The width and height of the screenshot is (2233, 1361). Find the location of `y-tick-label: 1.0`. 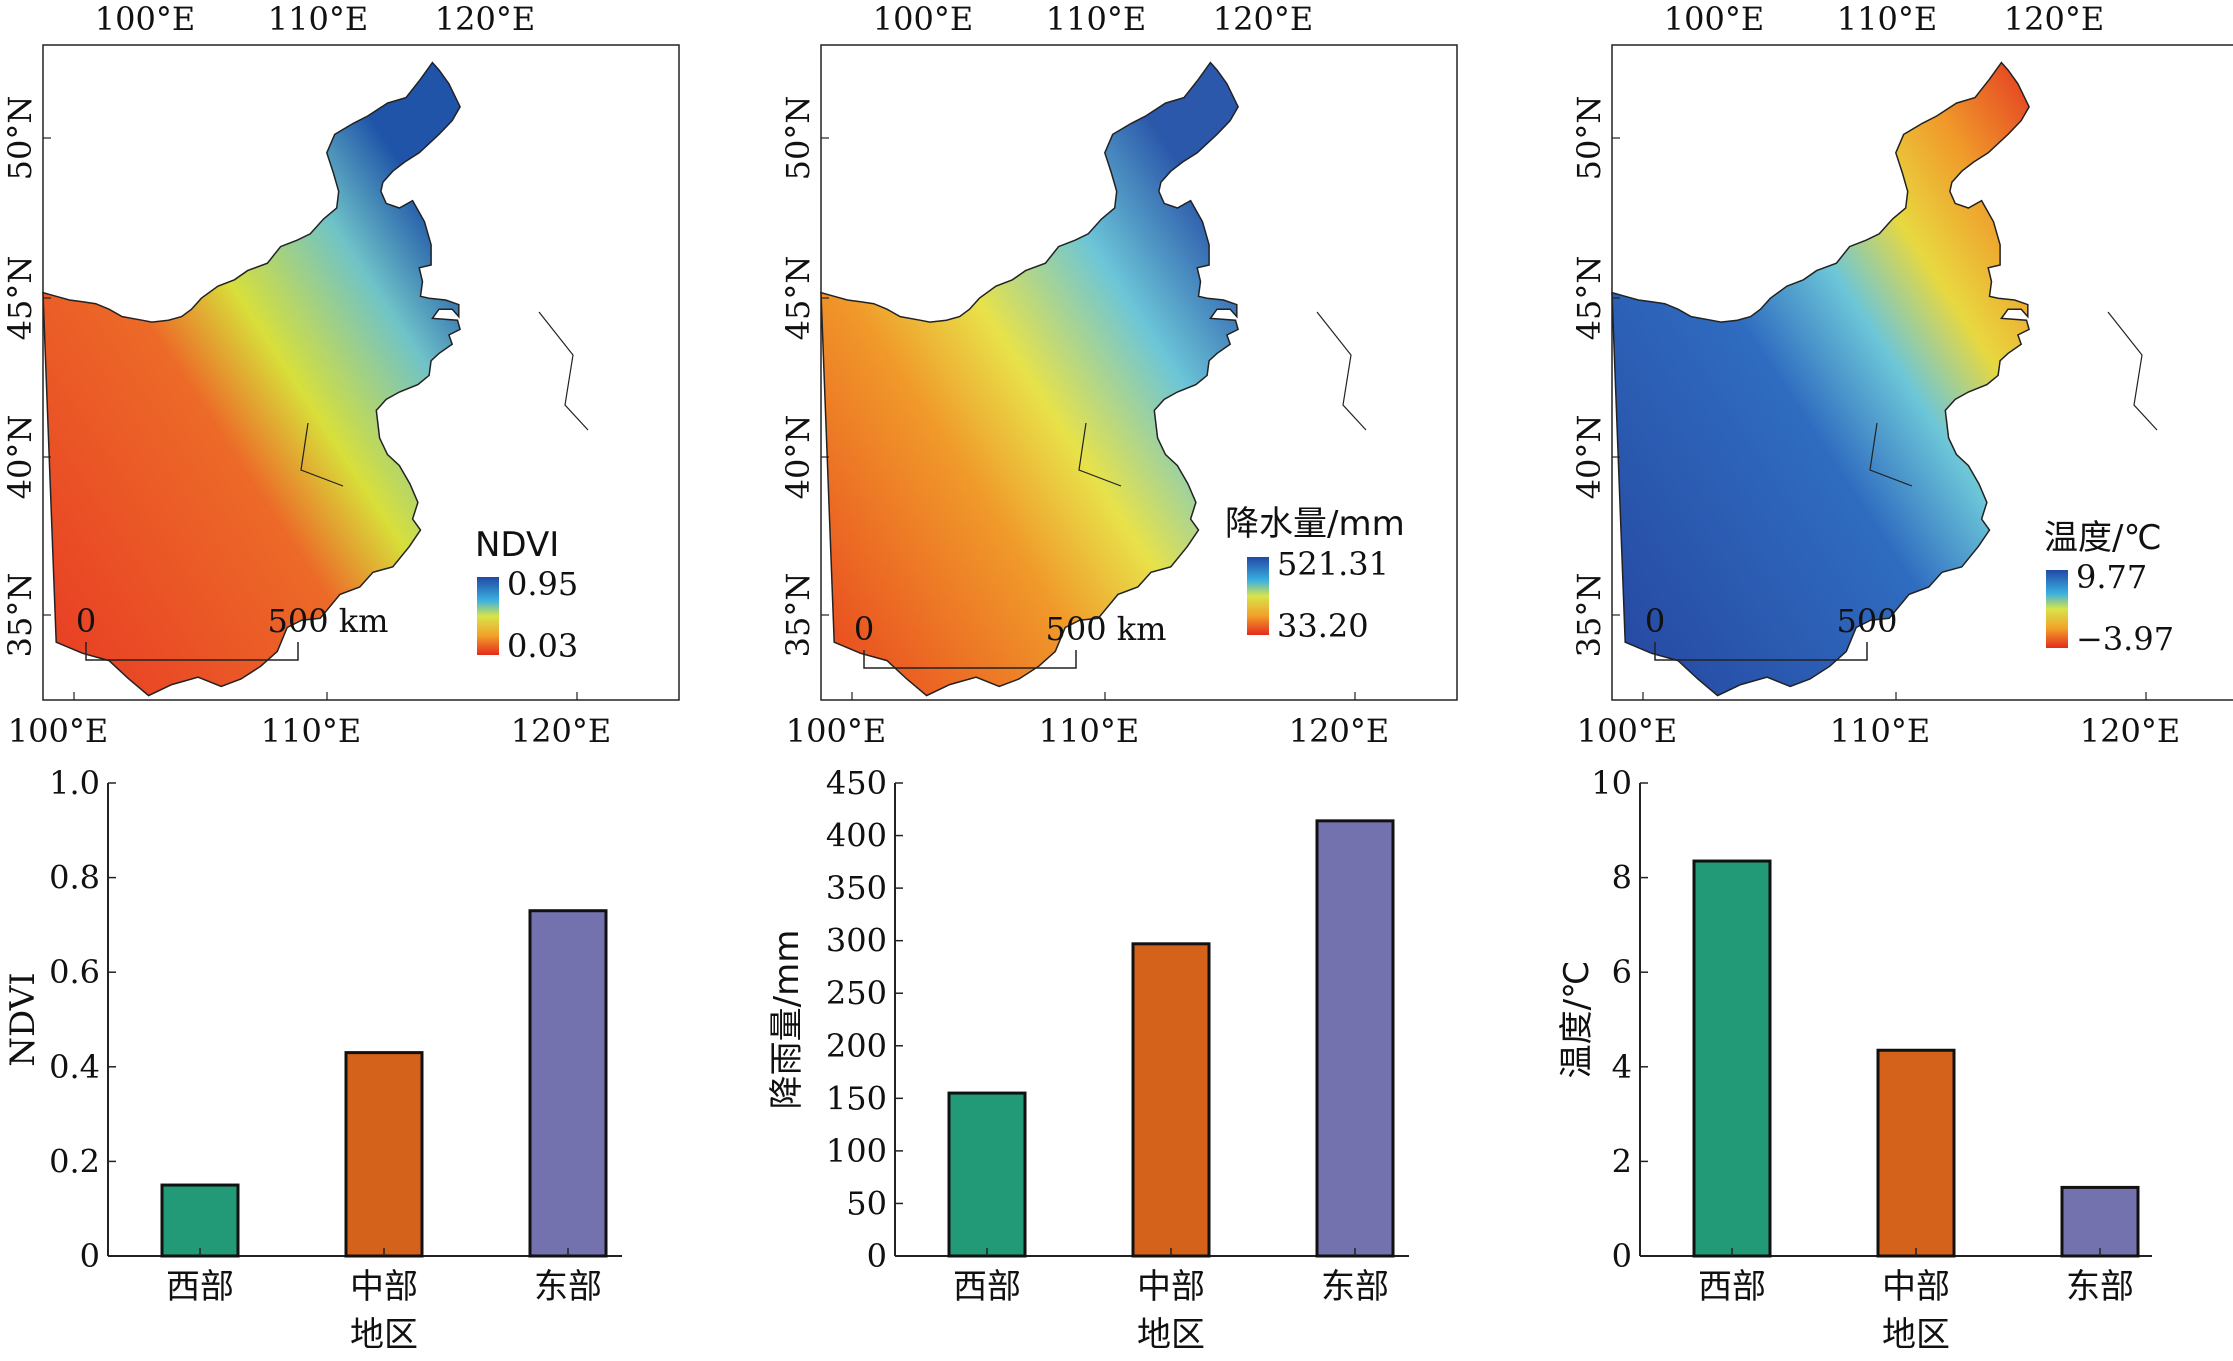

y-tick-label: 1.0 is located at coordinates (74, 783).